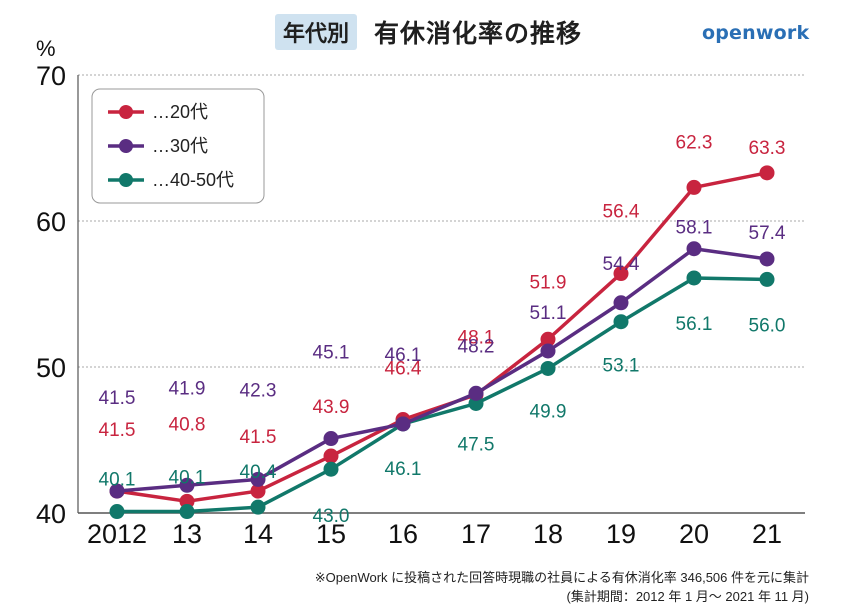  I want to click on data-label: 45.1, so click(331, 353).